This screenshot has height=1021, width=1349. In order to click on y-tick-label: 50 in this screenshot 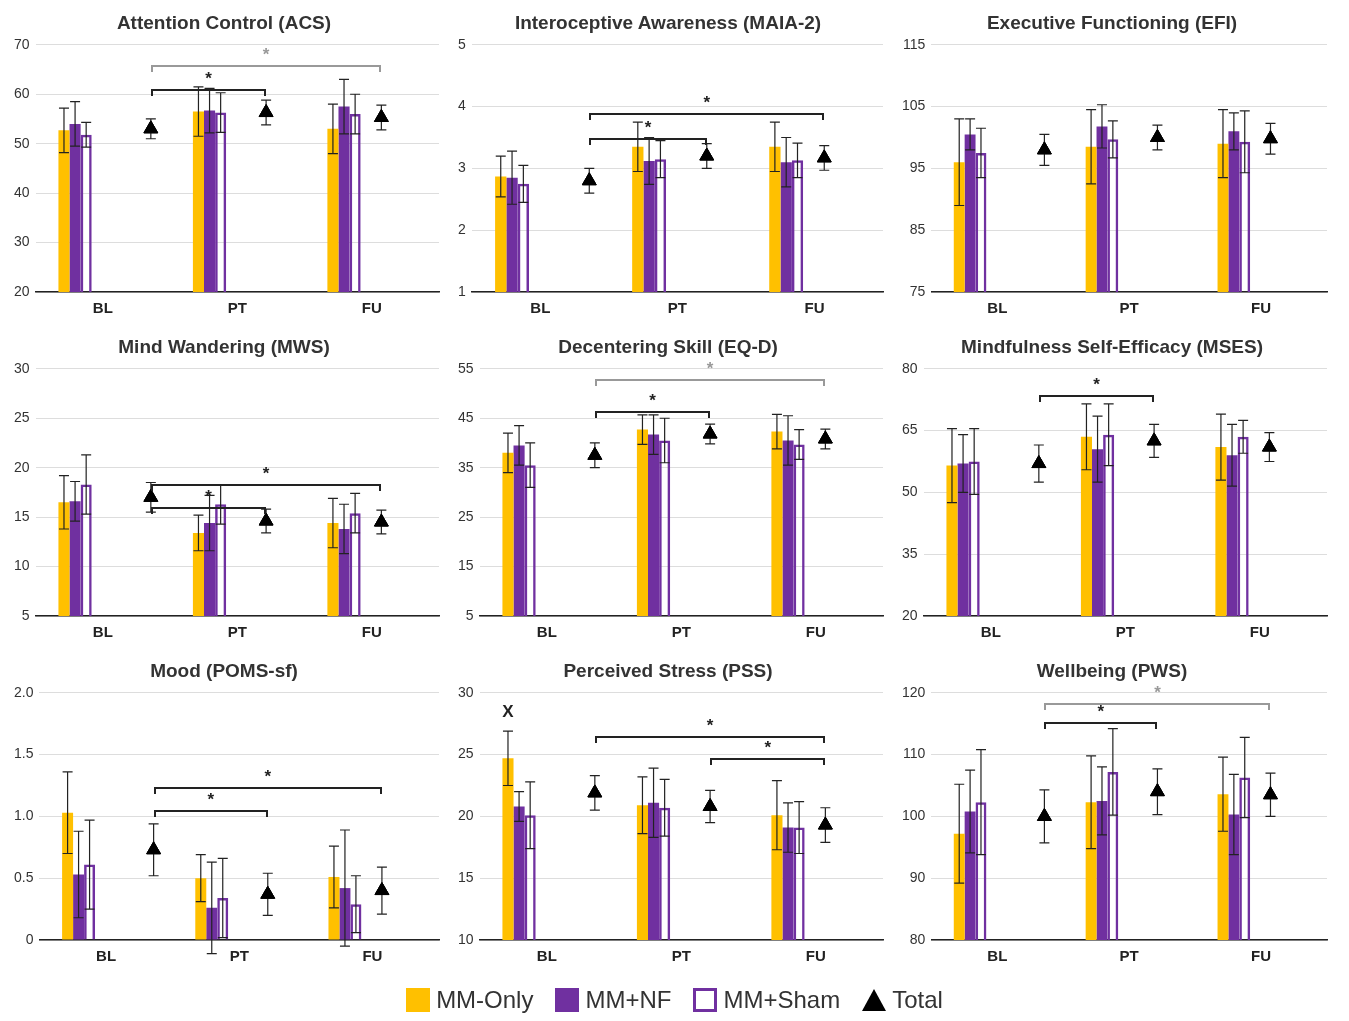, I will do `click(909, 491)`.